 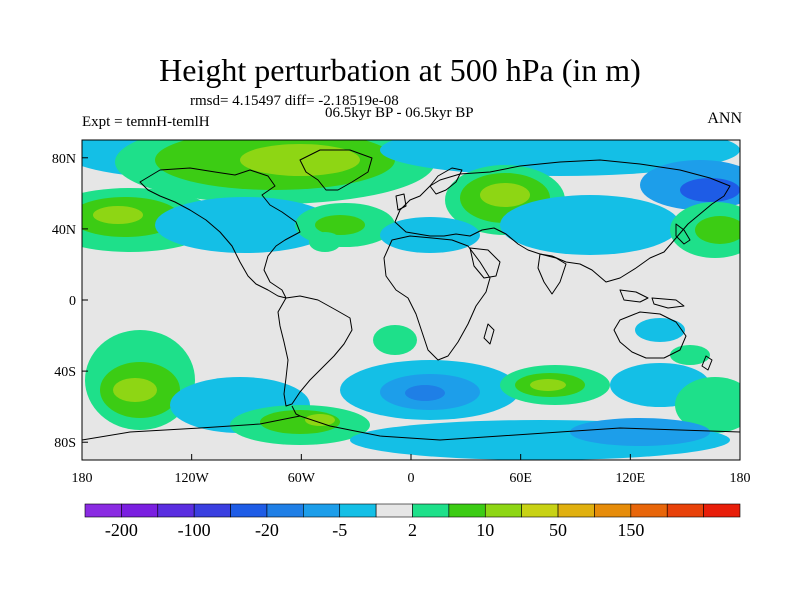 I want to click on y-tick-label: 80N, so click(x=64, y=159).